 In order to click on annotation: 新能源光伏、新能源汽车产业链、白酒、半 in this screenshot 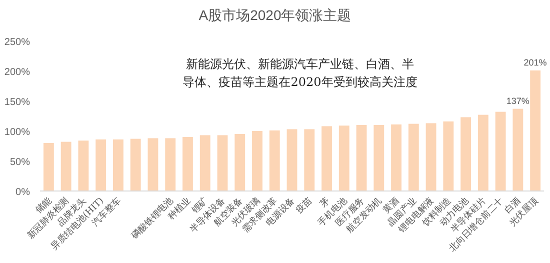, I will do `click(300, 64)`.